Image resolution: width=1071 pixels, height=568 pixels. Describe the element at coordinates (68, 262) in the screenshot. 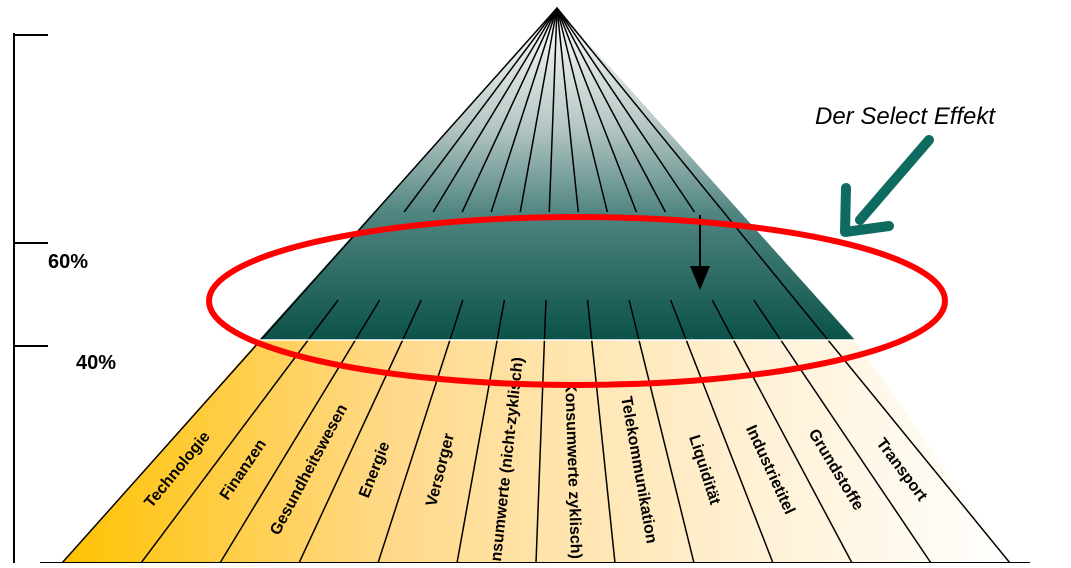

I see `scale-label-60: 60%` at that location.